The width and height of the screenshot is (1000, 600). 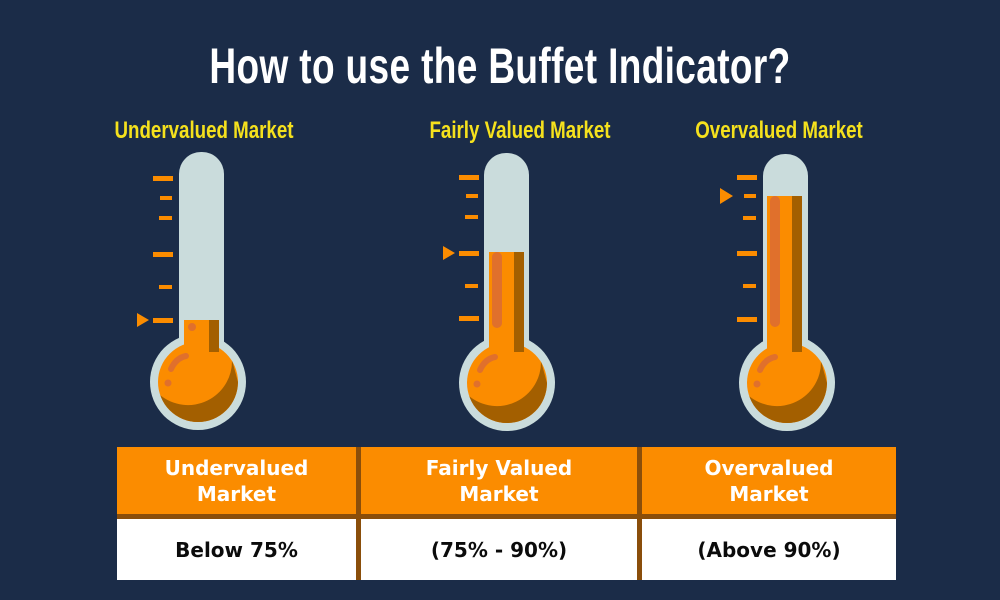 What do you see at coordinates (499, 549) in the screenshot?
I see `table-cell-fairly-valued: (75% - 90%)` at bounding box center [499, 549].